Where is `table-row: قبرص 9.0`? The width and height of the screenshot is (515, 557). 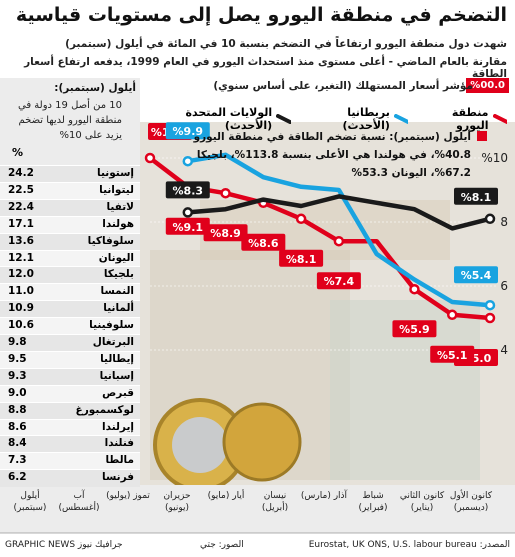
table-row: قبرص 9.0 is located at coordinates (70, 393).